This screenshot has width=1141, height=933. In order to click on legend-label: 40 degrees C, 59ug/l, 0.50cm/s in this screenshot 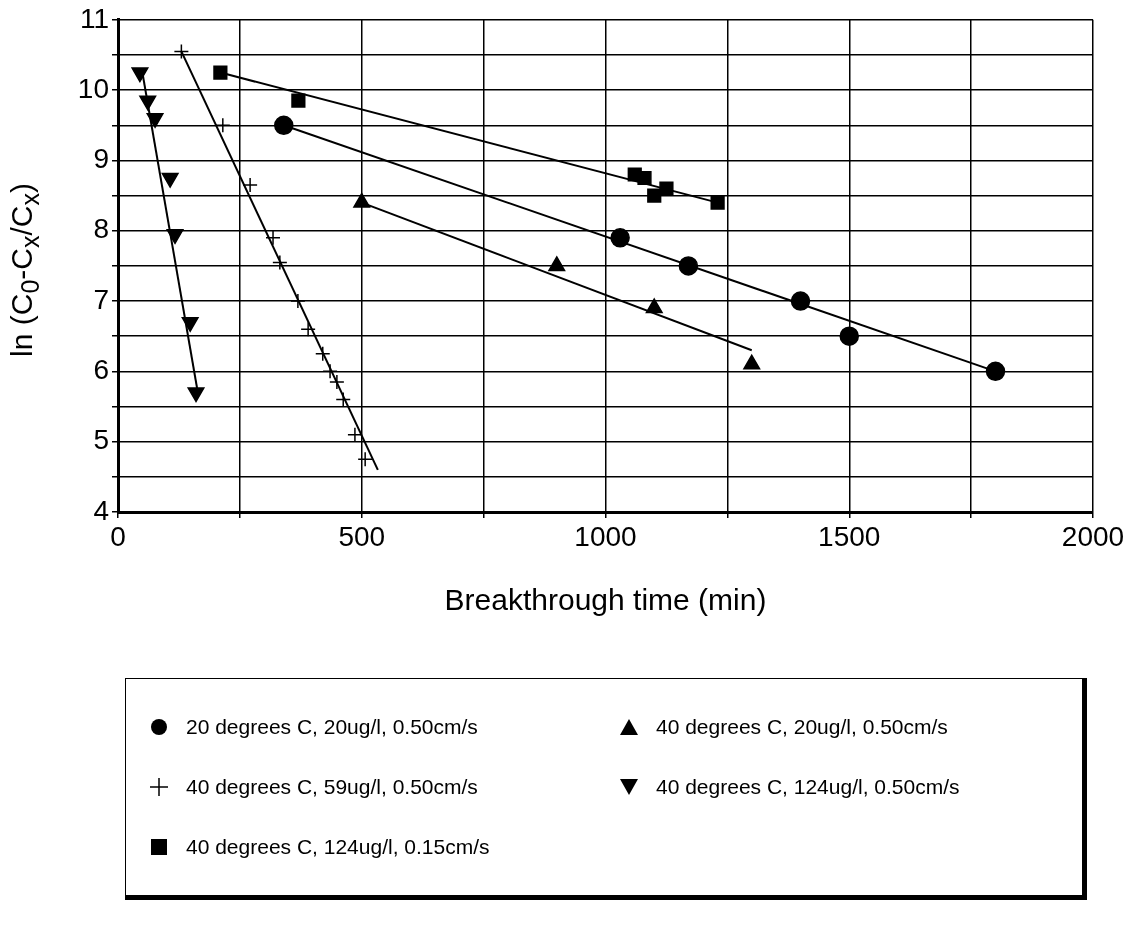, I will do `click(332, 787)`.